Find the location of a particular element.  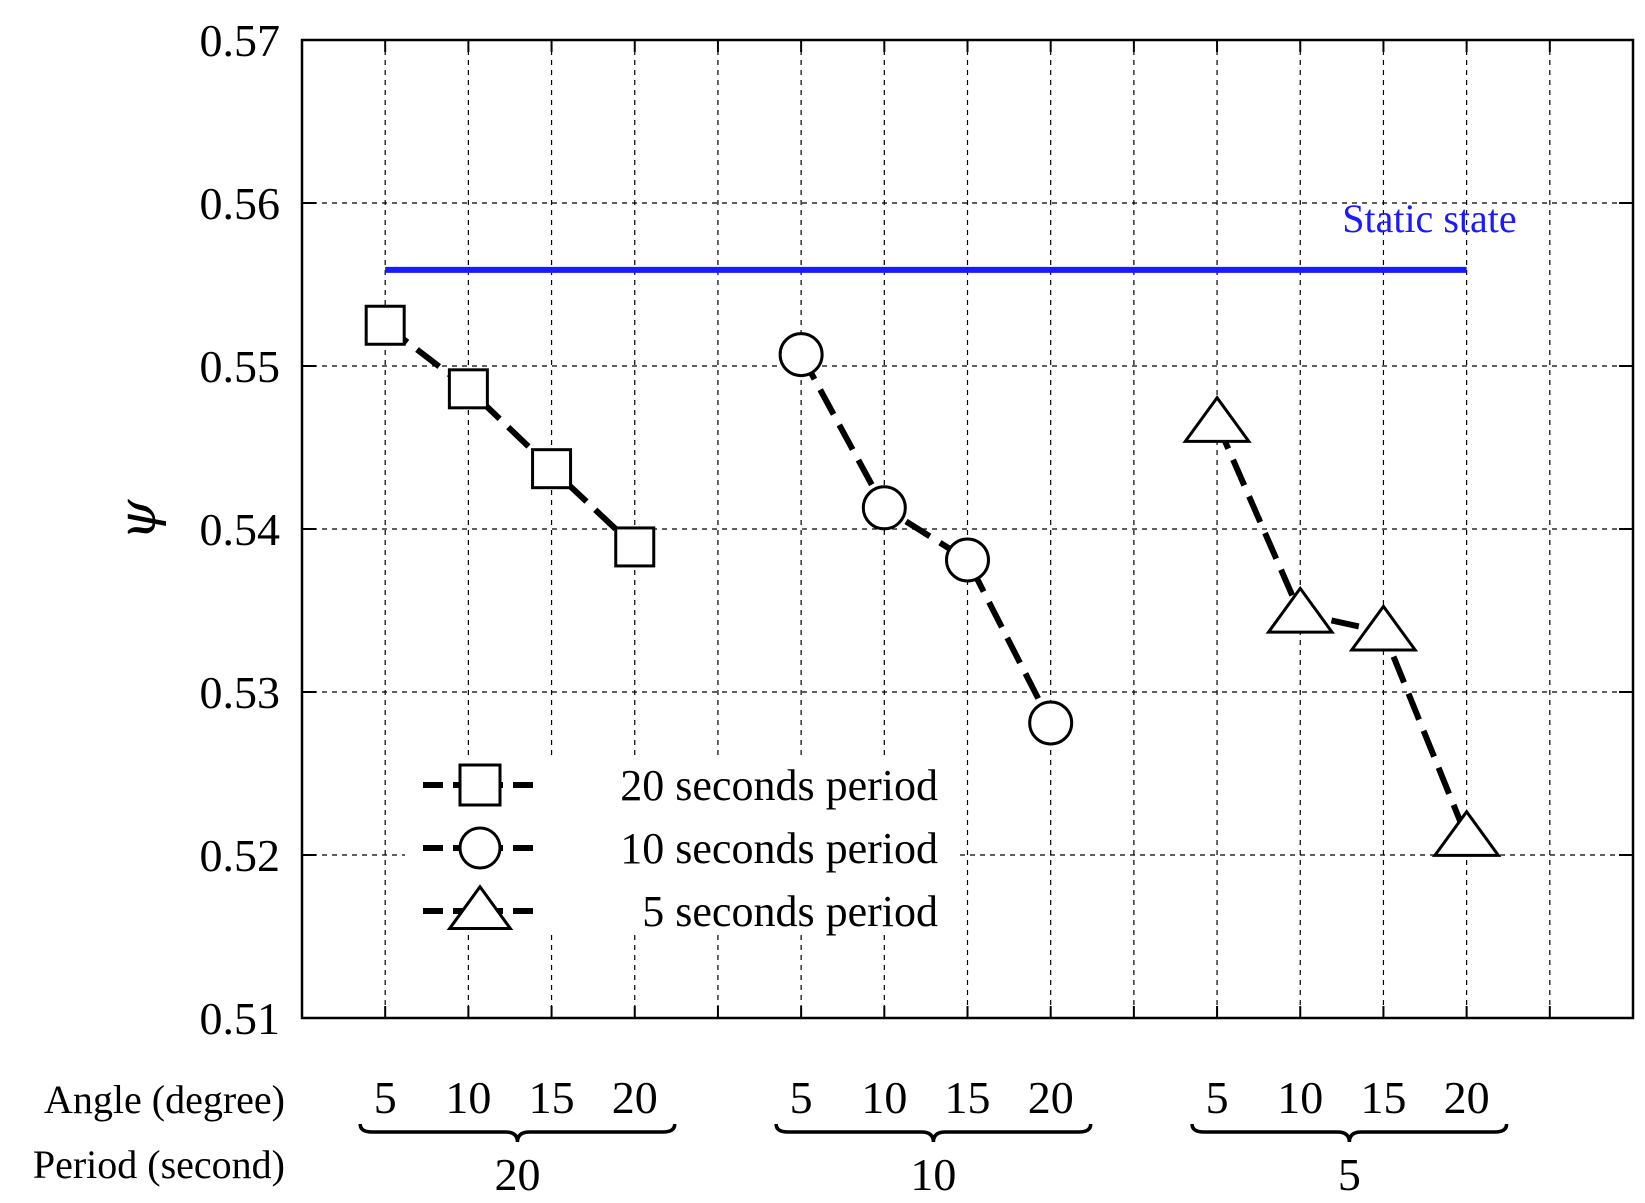

legend-item: 20 seconds period is located at coordinates (680, 785).